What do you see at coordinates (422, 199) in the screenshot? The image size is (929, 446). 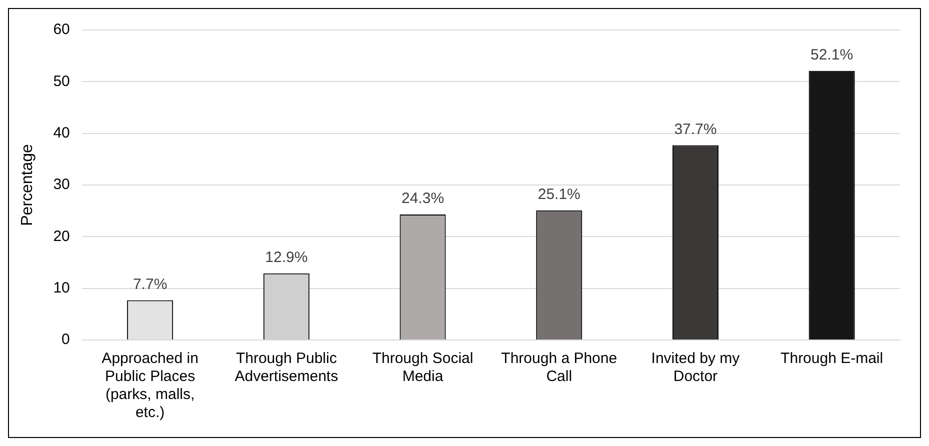 I see `data-label: 24.3%` at bounding box center [422, 199].